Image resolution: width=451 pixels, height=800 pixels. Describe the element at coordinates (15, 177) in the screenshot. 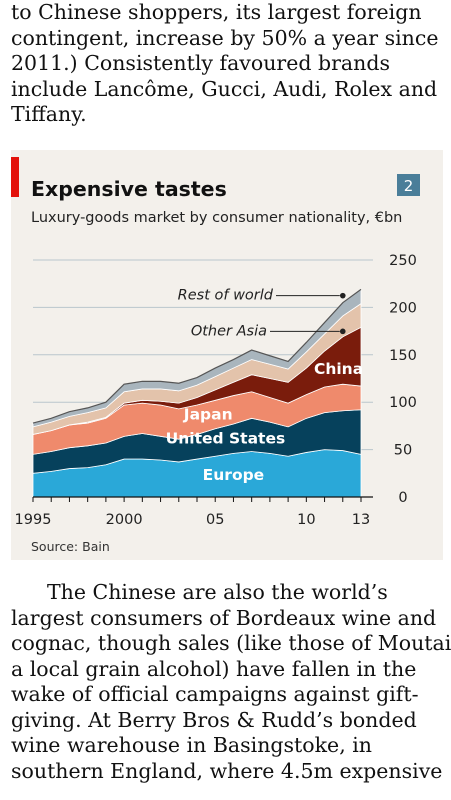

I see `chart-red-accent-bar` at that location.